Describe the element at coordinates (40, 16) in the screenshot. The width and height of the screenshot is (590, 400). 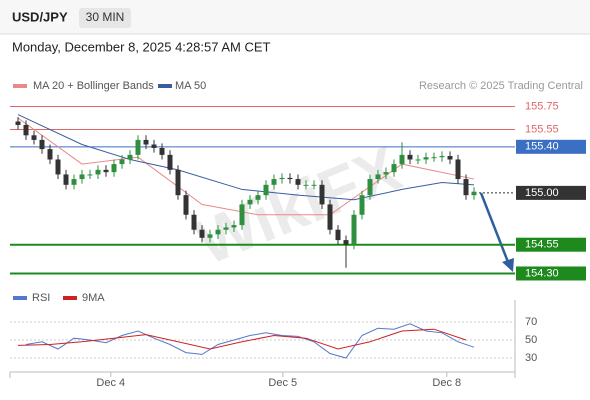
I see `symbol: USD/JPY` at that location.